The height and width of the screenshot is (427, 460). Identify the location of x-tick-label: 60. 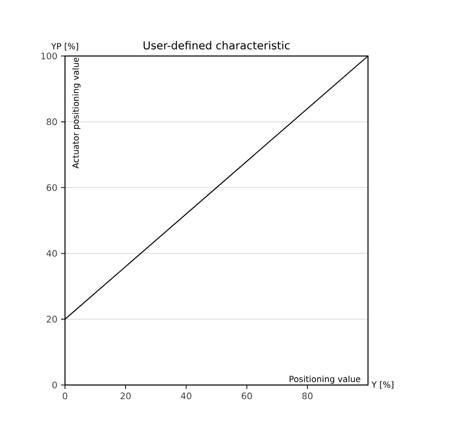
(247, 396).